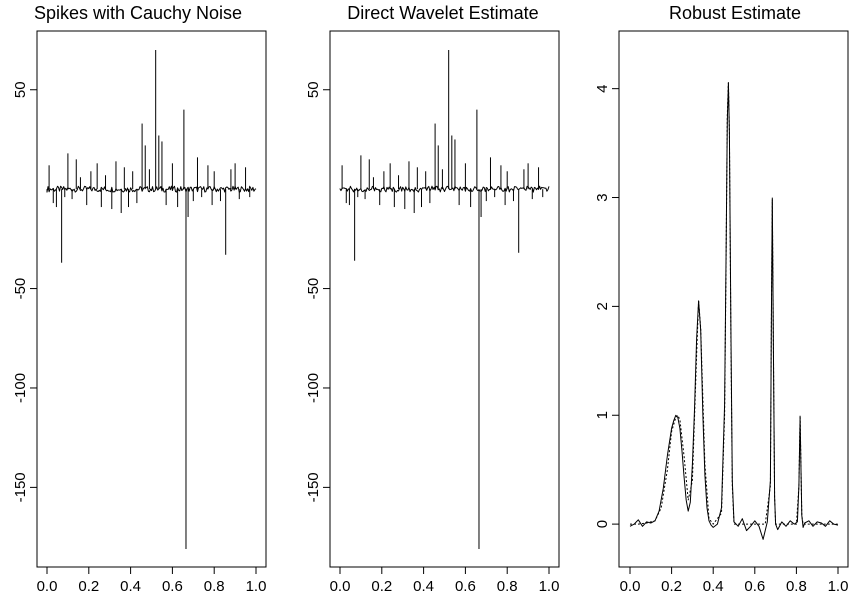  I want to click on panel-title: Robust Estimate, so click(735, 13).